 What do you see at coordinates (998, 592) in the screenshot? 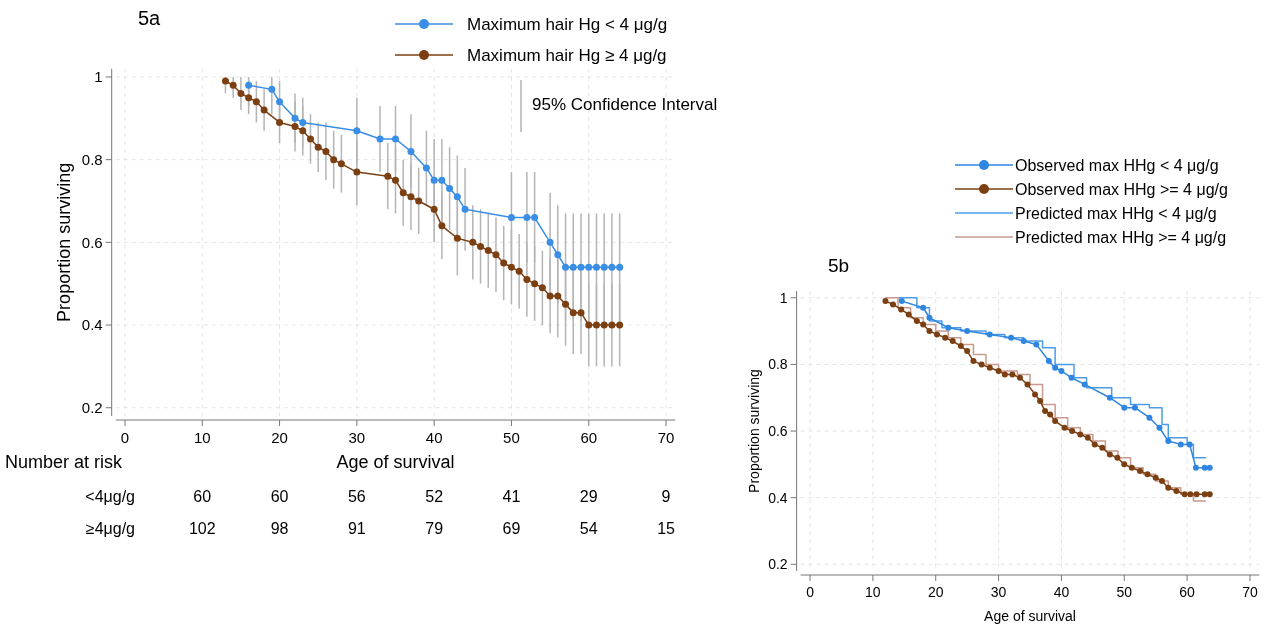
I see `x-tick-label: 30` at bounding box center [998, 592].